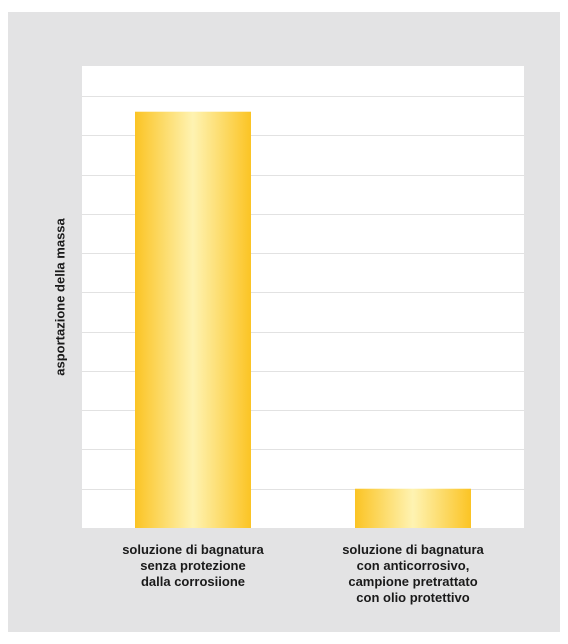 This screenshot has width=568, height=644. Describe the element at coordinates (413, 597) in the screenshot. I see `x-category-line: con olio protettivo` at that location.